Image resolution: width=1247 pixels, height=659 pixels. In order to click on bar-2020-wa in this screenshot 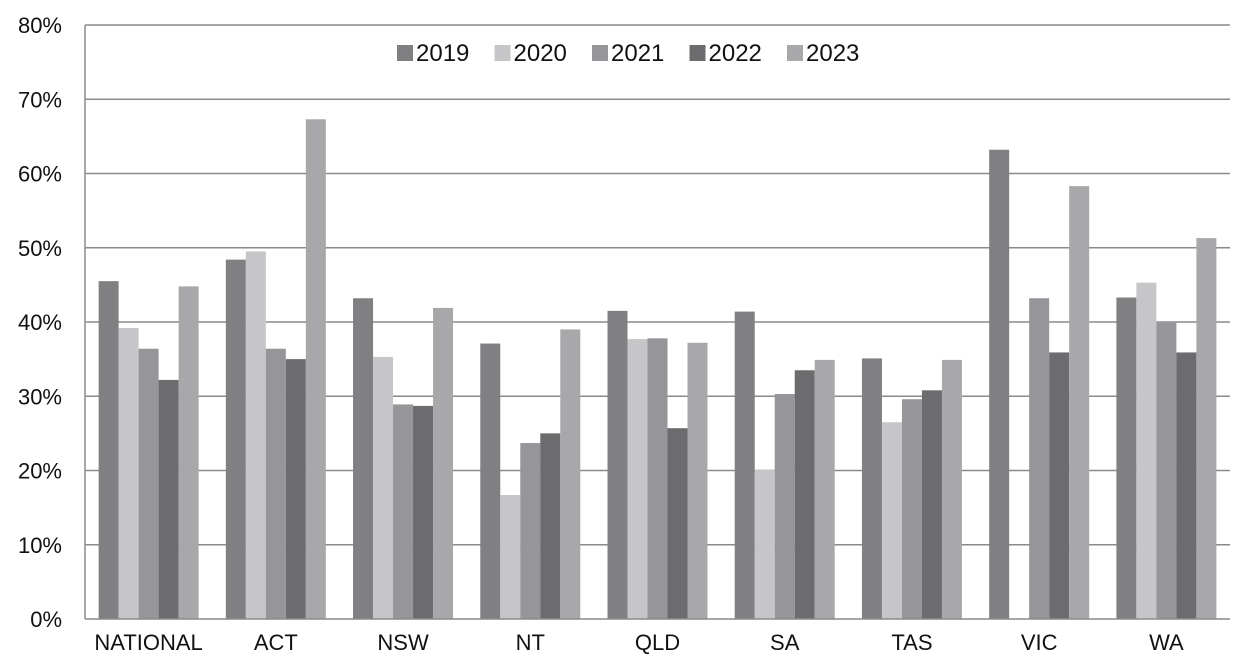, I will do `click(1146, 450)`.